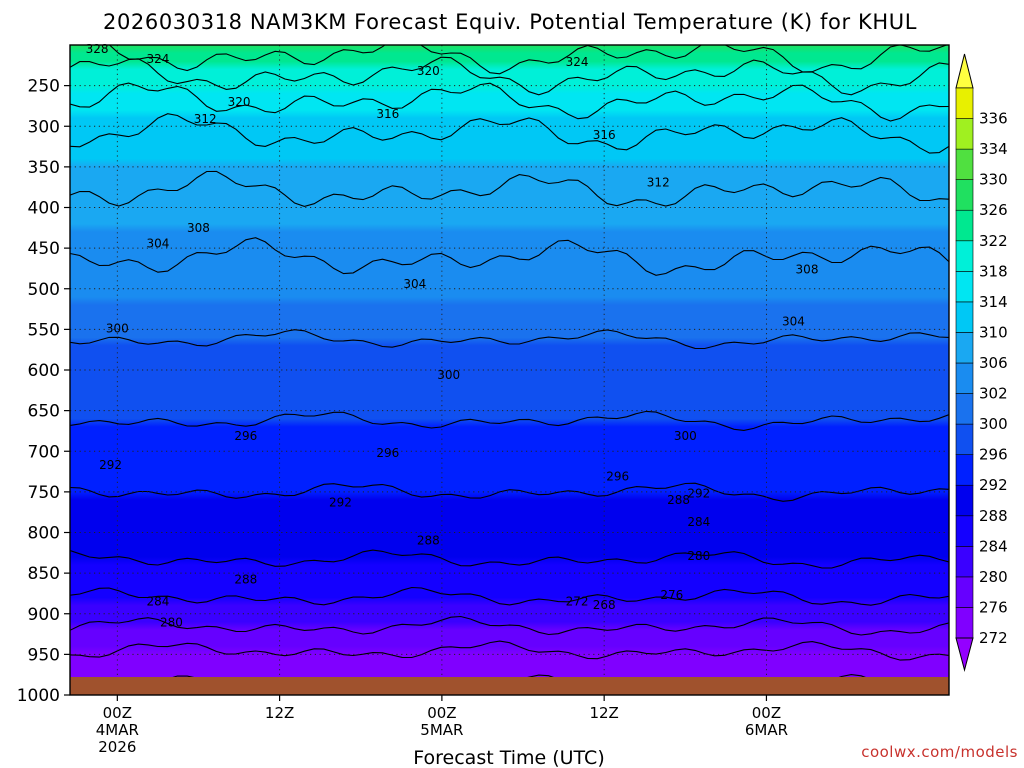 The image size is (1024, 768). What do you see at coordinates (964, 654) in the screenshot?
I see `colorbar-min-arrow` at bounding box center [964, 654].